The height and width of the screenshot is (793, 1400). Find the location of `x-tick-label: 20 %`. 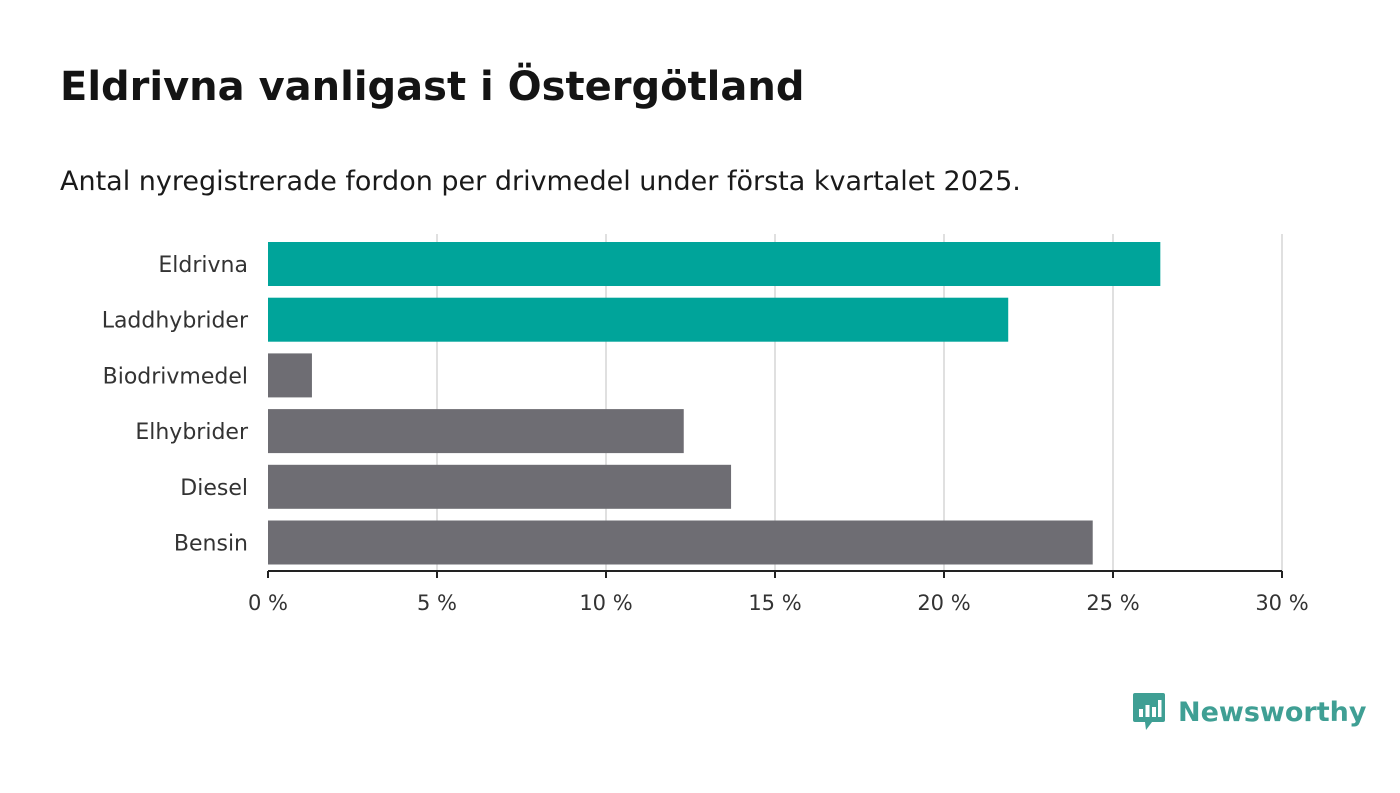

x-tick-label: 20 % is located at coordinates (943, 603).